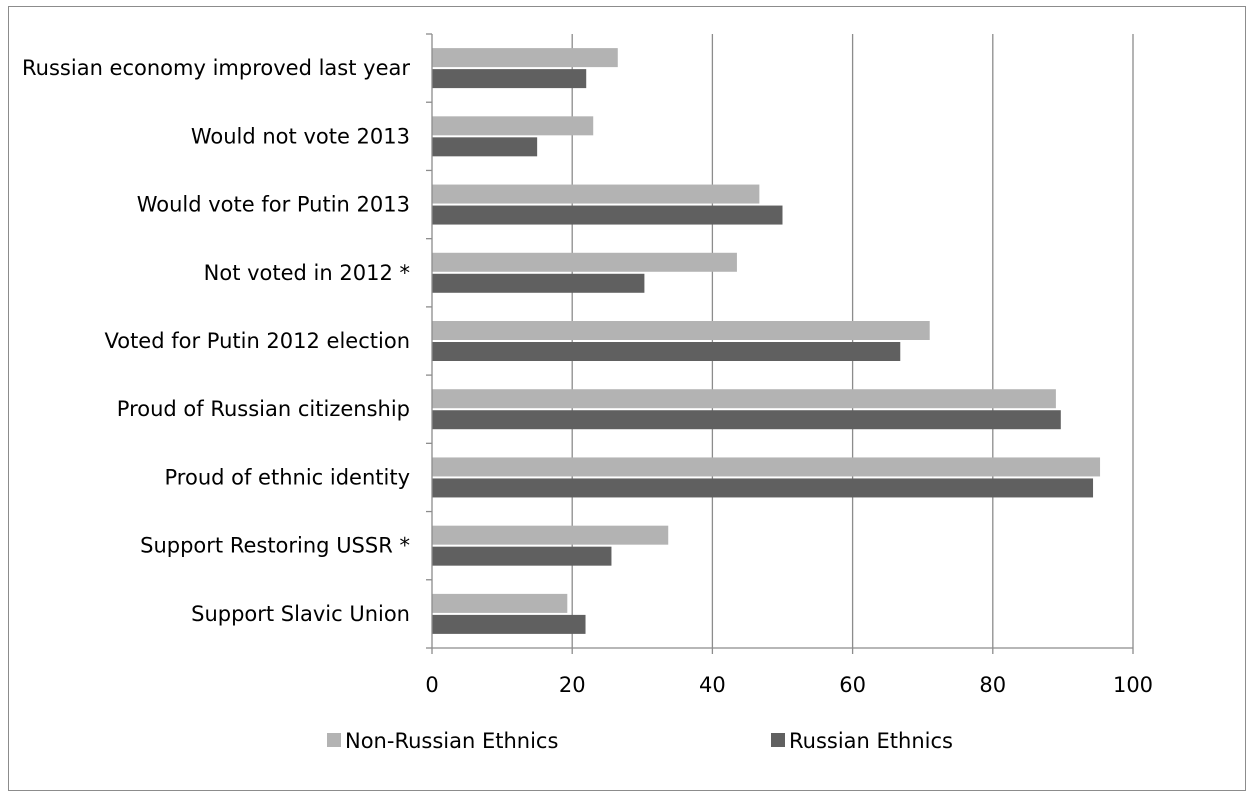 The height and width of the screenshot is (797, 1253). What do you see at coordinates (712, 685) in the screenshot?
I see `x-tick-label: 40` at bounding box center [712, 685].